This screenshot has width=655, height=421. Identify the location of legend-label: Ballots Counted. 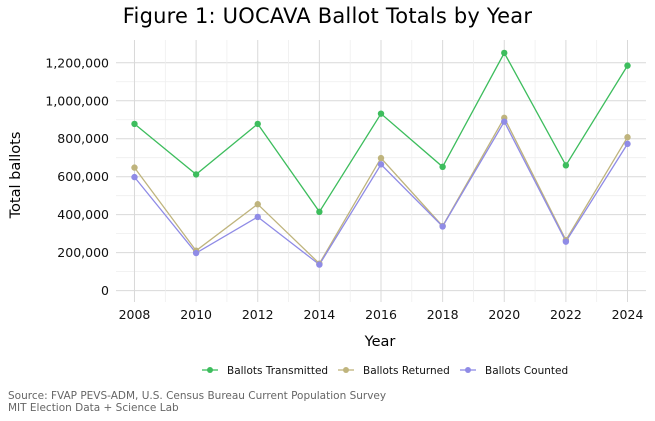
(526, 371).